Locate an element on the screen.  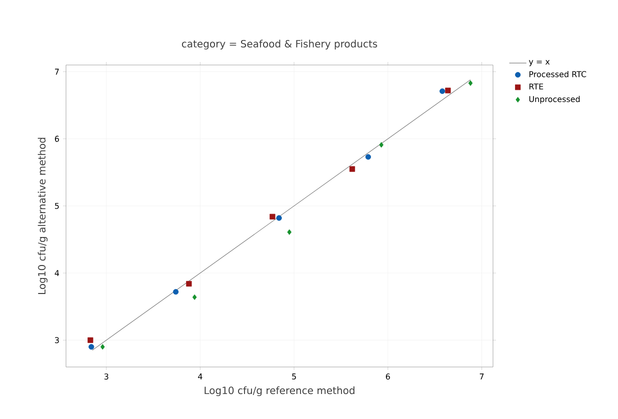
x-tick-label: 5 is located at coordinates (294, 377).